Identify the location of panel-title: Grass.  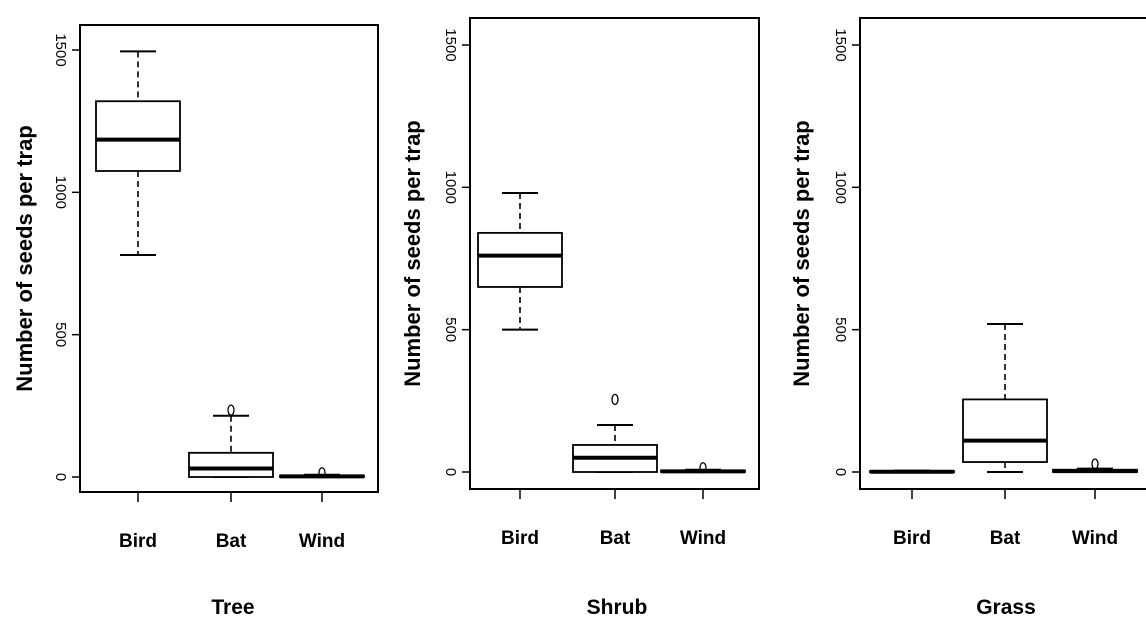
(1006, 607).